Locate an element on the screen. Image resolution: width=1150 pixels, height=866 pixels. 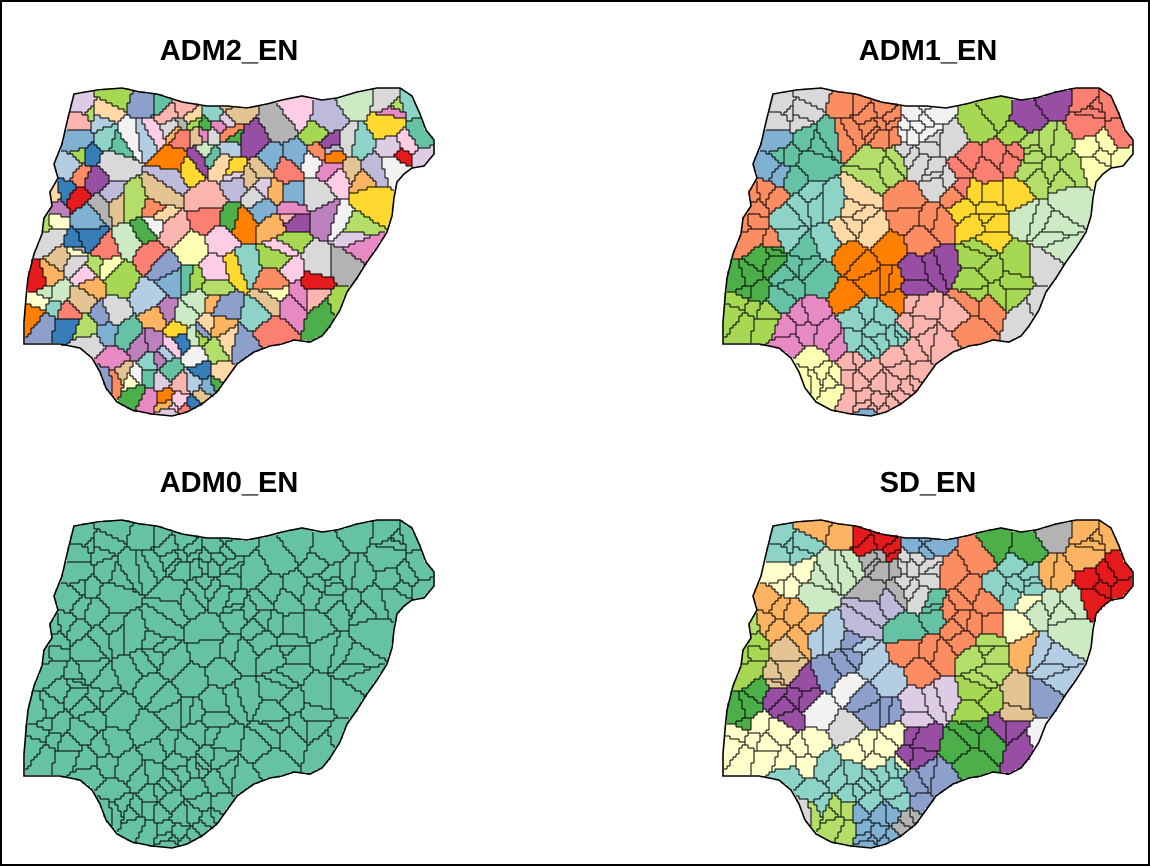
panel-title-adm2: ADM2_EN is located at coordinates (229, 51).